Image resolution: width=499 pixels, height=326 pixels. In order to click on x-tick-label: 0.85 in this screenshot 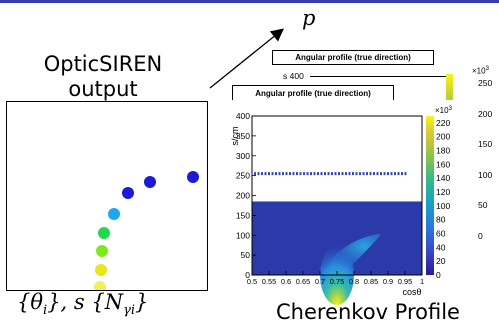, I will do `click(371, 281)`.